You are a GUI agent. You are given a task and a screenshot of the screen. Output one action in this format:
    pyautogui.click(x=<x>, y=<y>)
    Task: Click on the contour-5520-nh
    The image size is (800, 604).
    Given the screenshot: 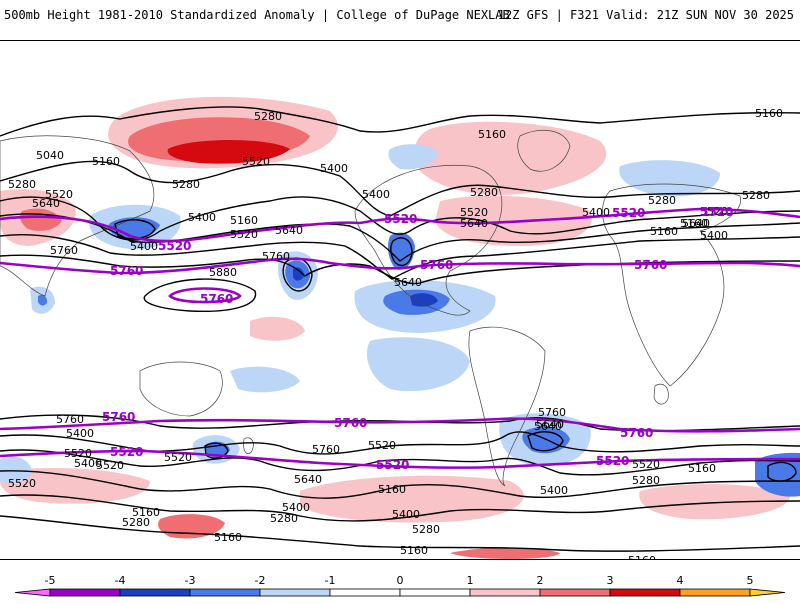 What is the action you would take?
    pyautogui.click(x=400, y=237)
    